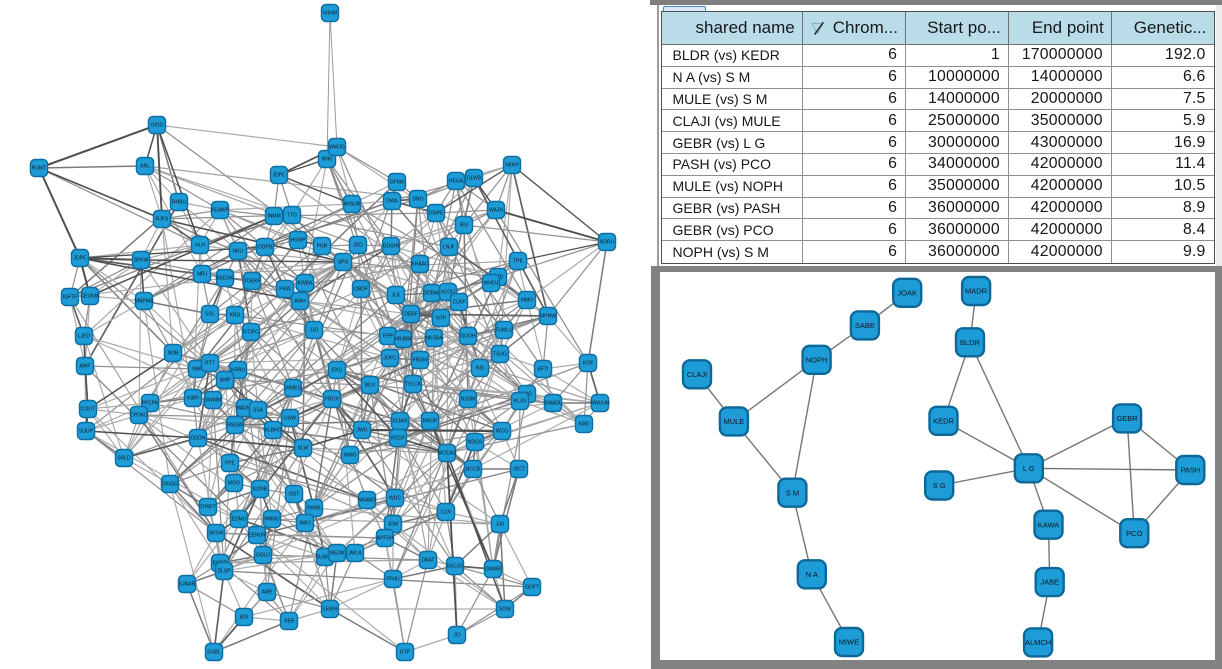  Describe the element at coordinates (393, 525) in the screenshot. I see `svg-text: JOM` at that location.